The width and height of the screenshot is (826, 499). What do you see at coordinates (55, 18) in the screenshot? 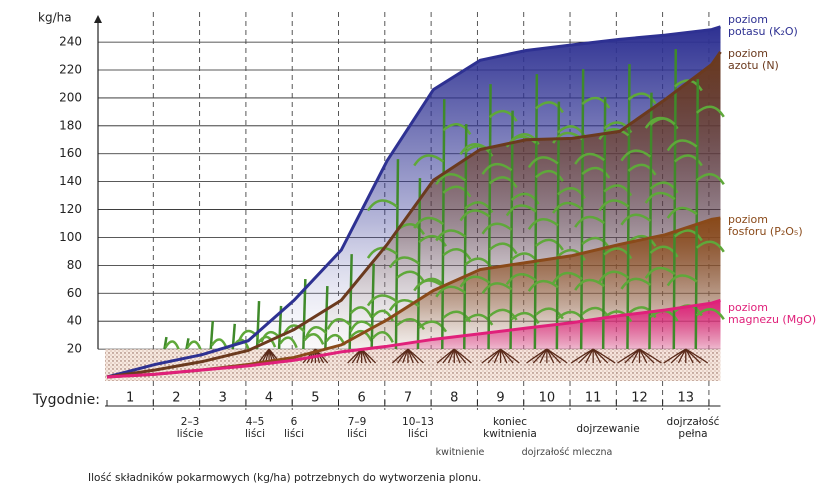
I see `y-axis-label: kg/ha` at bounding box center [55, 18].